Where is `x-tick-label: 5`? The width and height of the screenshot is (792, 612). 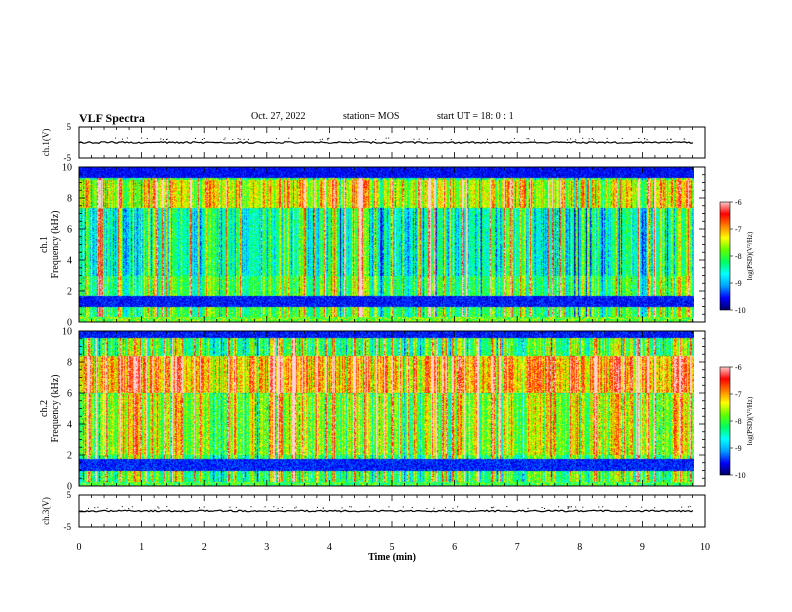 x-tick-label: 5 is located at coordinates (392, 547).